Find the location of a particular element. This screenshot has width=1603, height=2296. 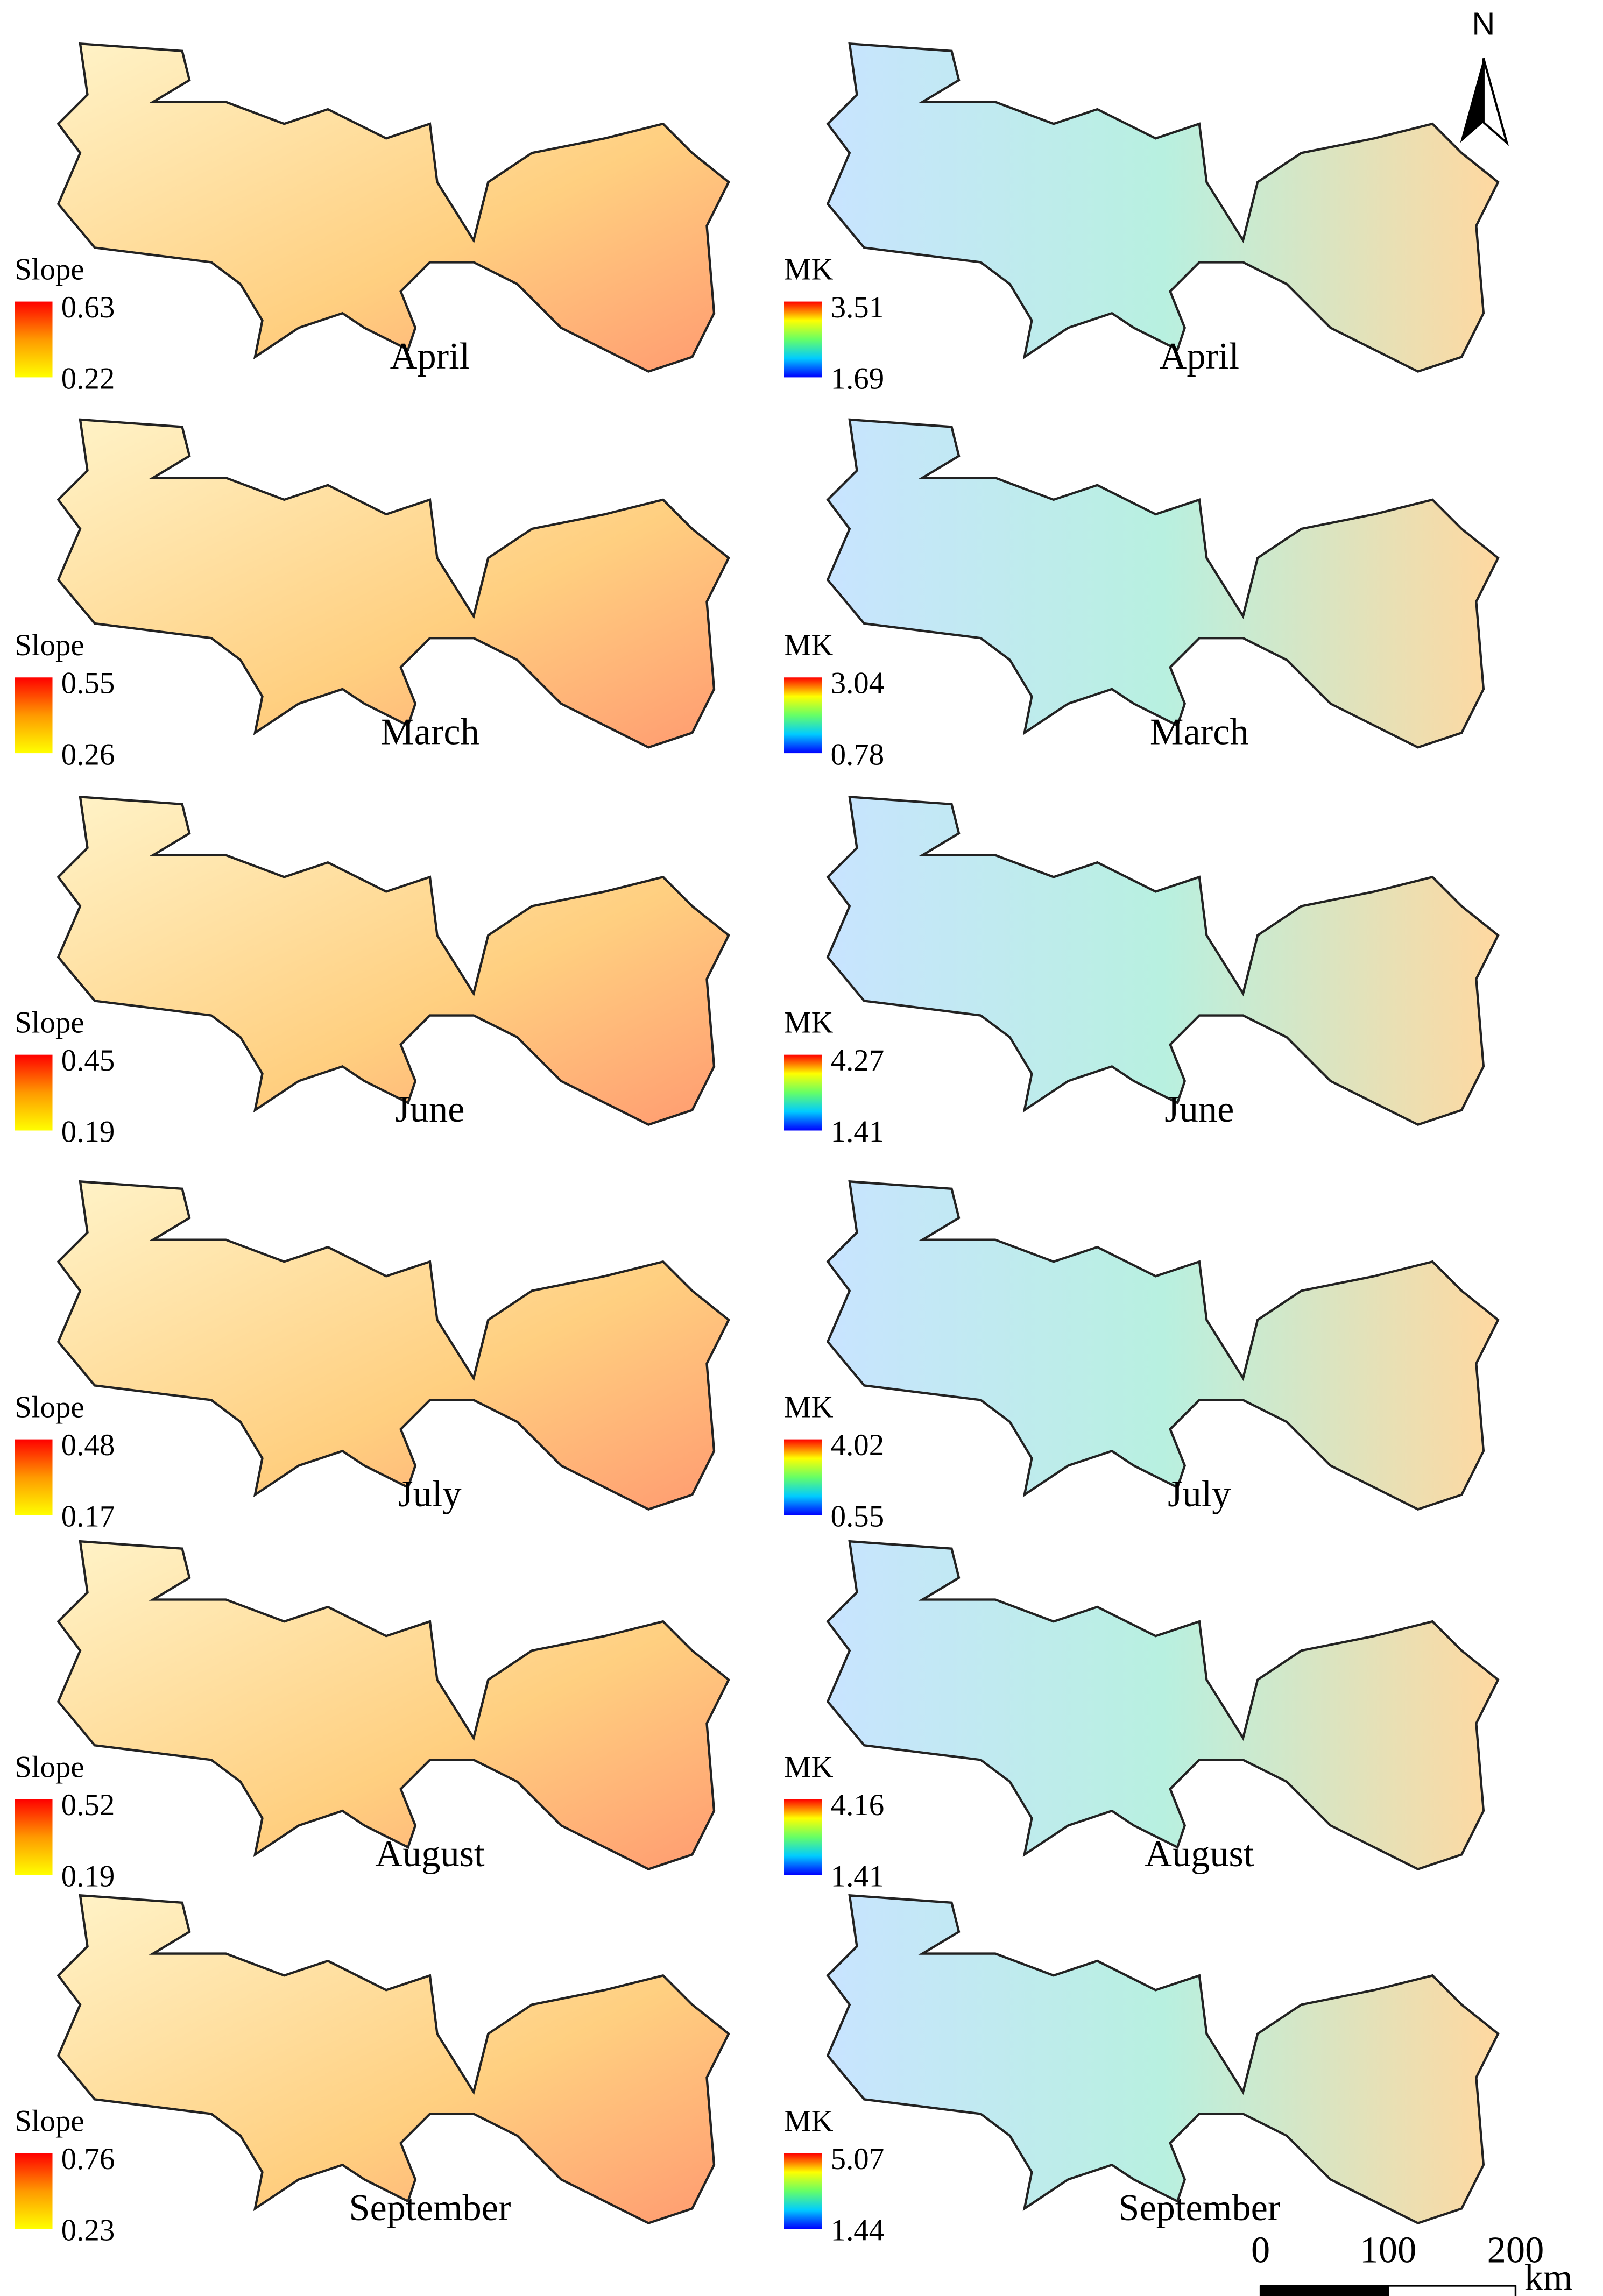

legend-min: 1.44 is located at coordinates (858, 2231).